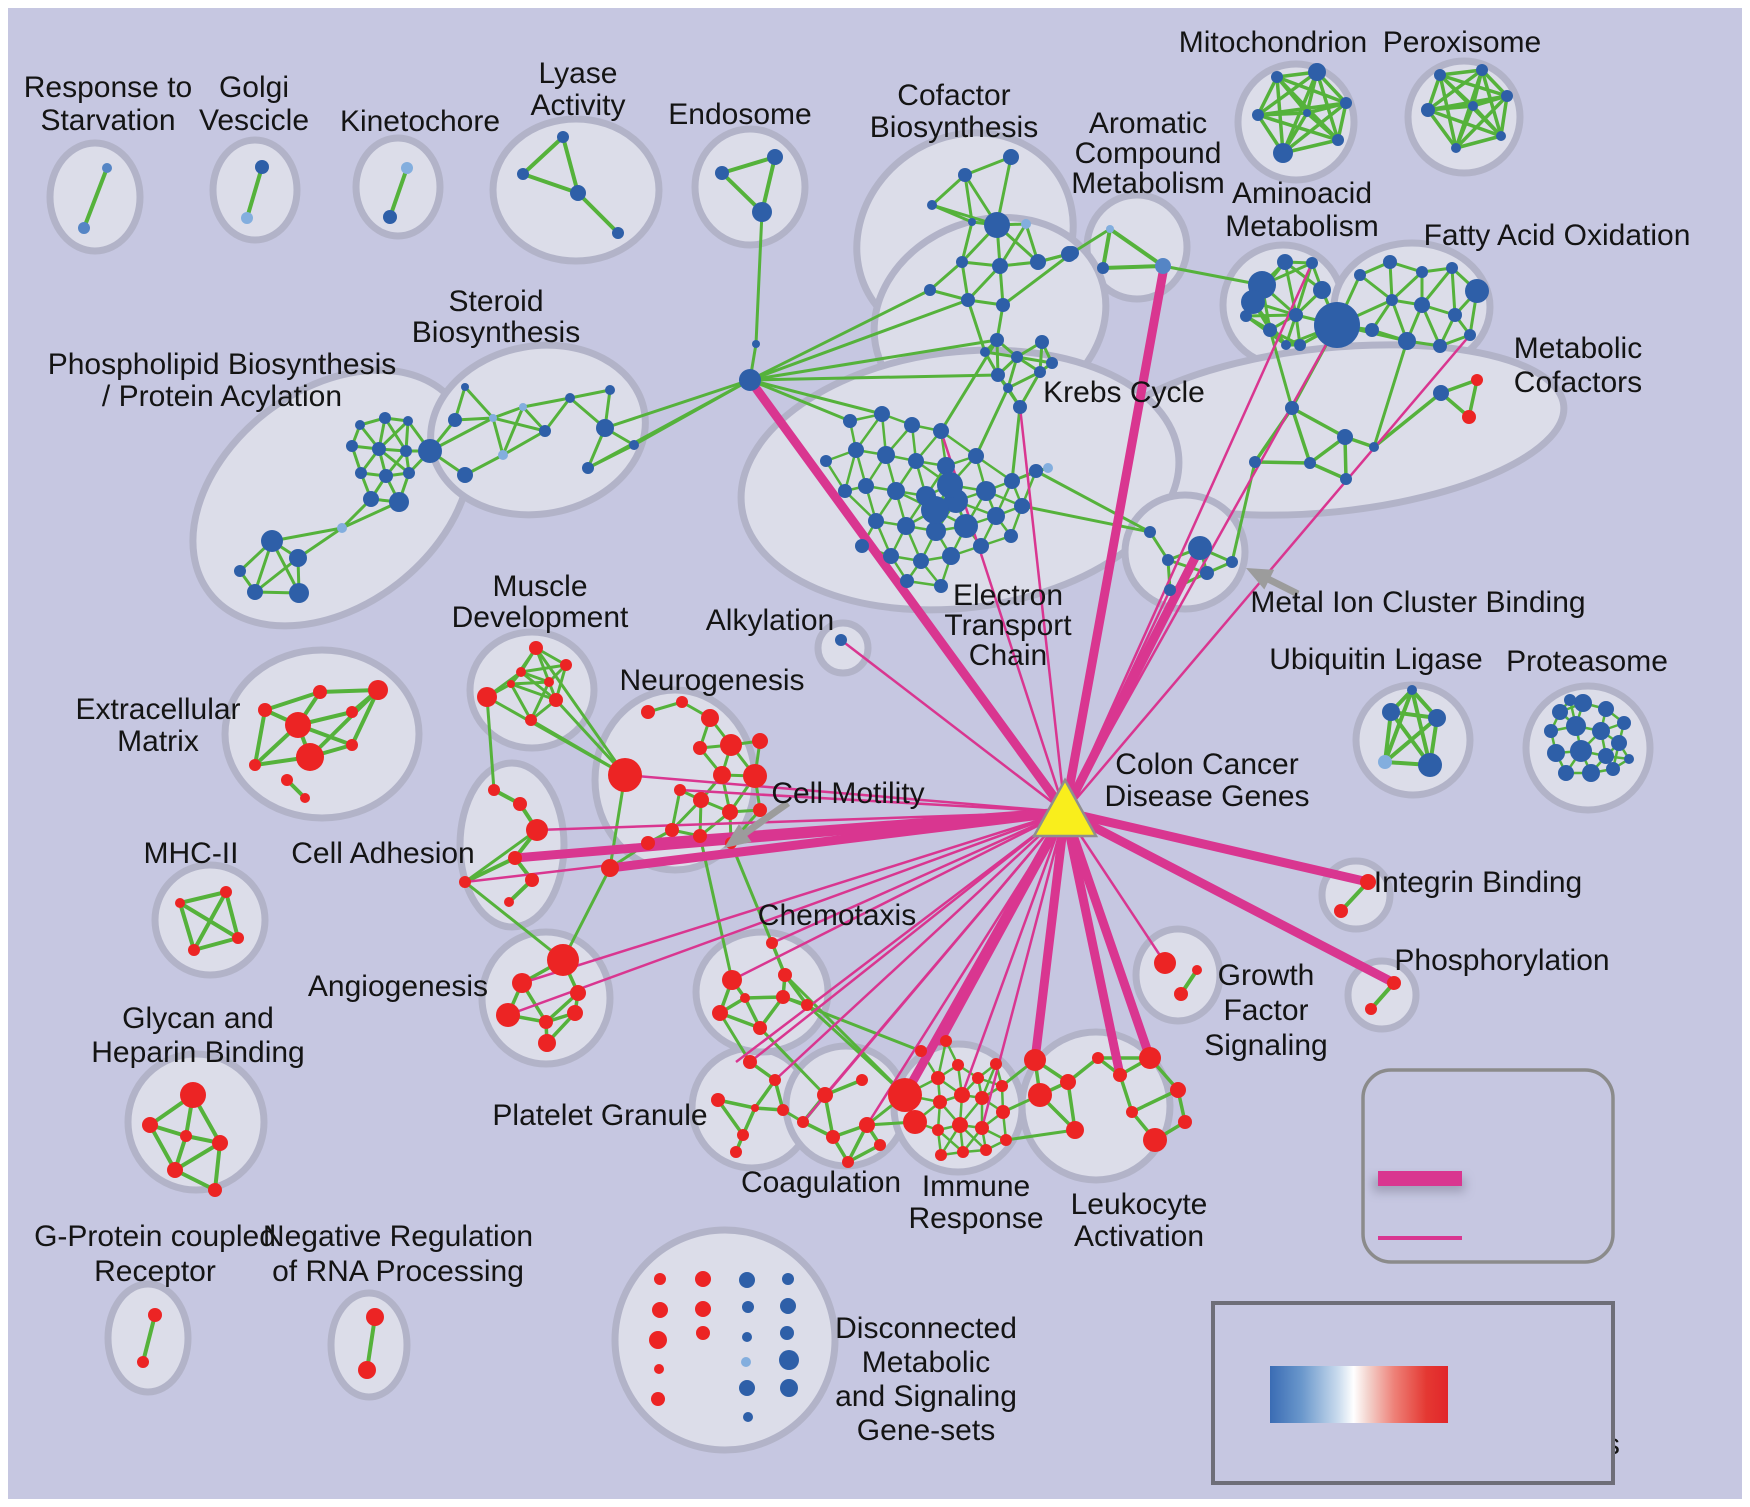  What do you see at coordinates (1501, 960) in the screenshot?
I see `label-phosphorylation: Phosphorylation` at bounding box center [1501, 960].